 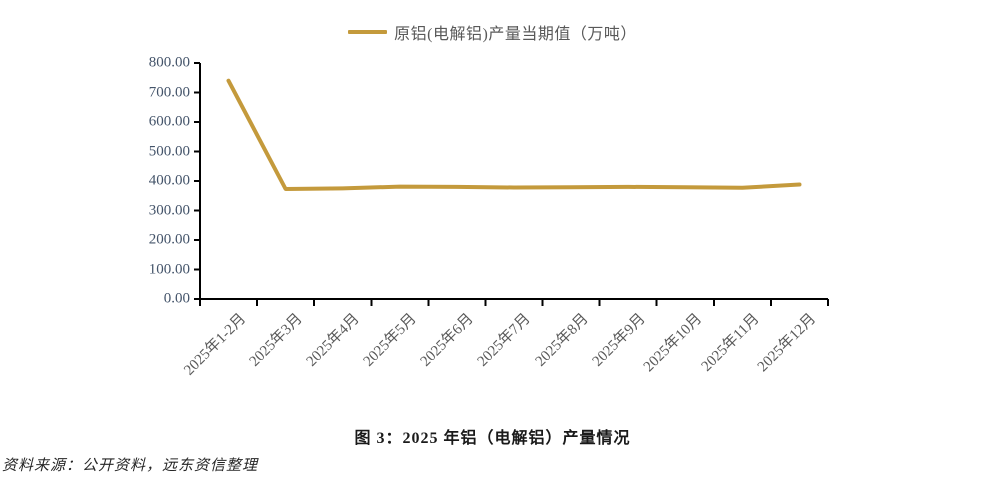 What do you see at coordinates (169, 92) in the screenshot?
I see `y-tick-label: 700.00` at bounding box center [169, 92].